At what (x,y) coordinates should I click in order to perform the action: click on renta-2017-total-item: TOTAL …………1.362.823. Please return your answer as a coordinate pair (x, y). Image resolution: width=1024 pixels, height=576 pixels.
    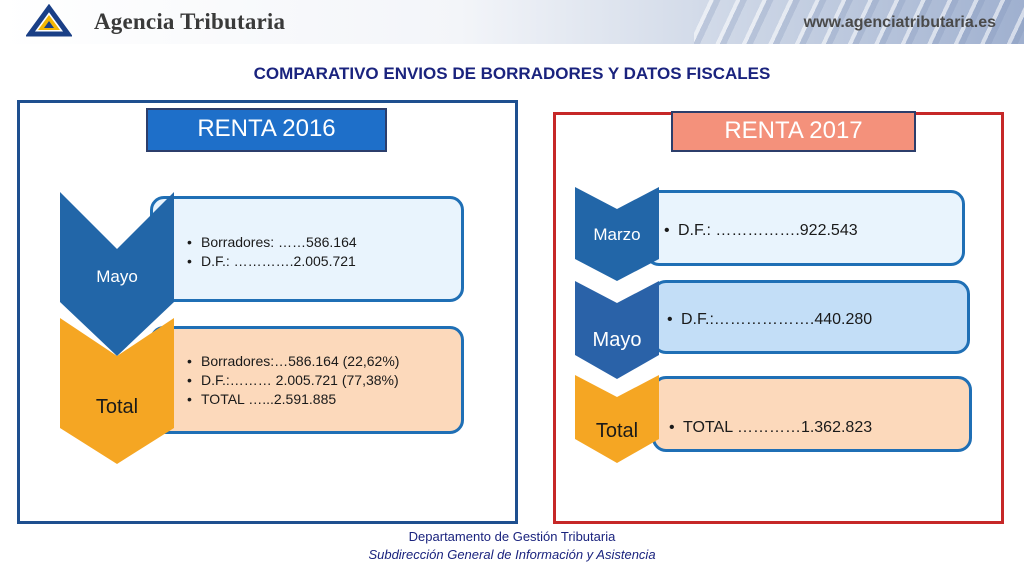
    Looking at the image, I should click on (770, 428).